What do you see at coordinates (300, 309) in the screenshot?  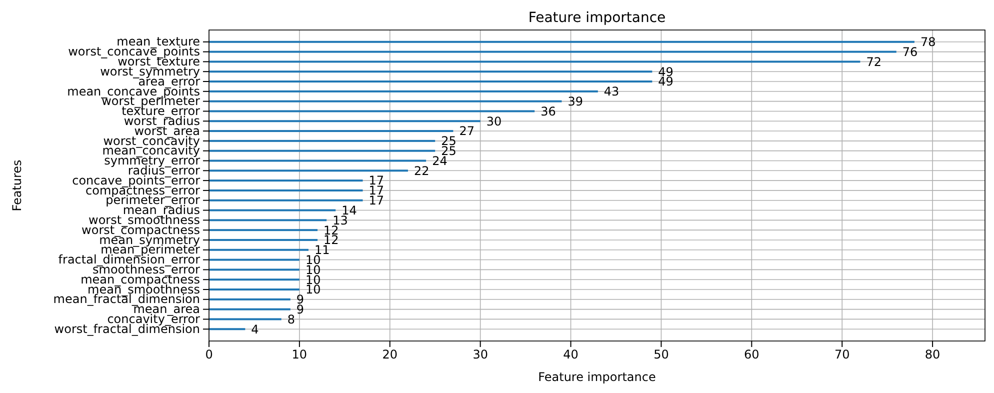 I see `data-label: 9` at bounding box center [300, 309].